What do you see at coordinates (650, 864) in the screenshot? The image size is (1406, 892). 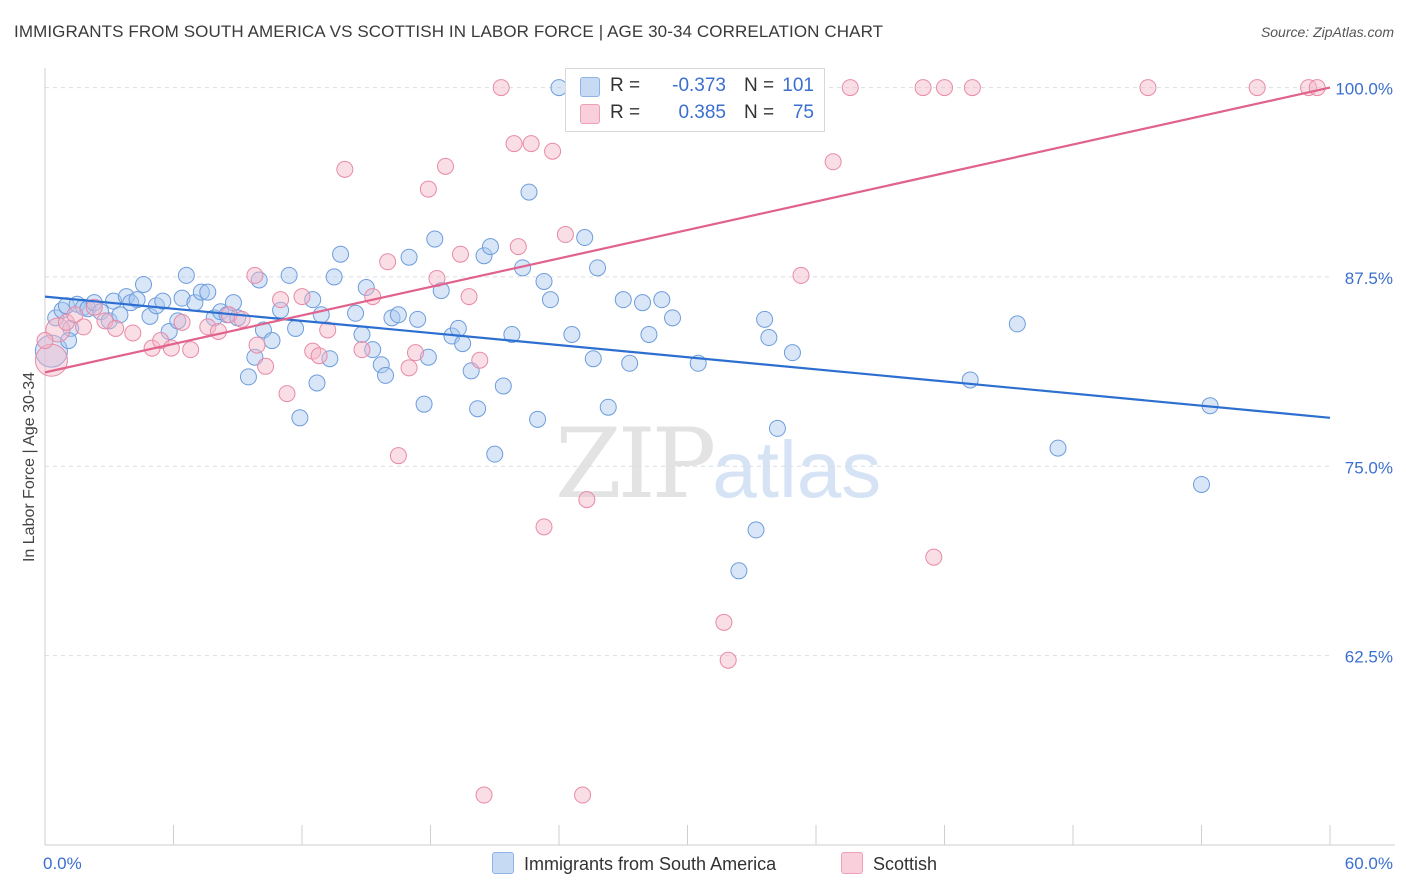 I see `bottom-legend-label: Immigrants from South America` at bounding box center [650, 864].